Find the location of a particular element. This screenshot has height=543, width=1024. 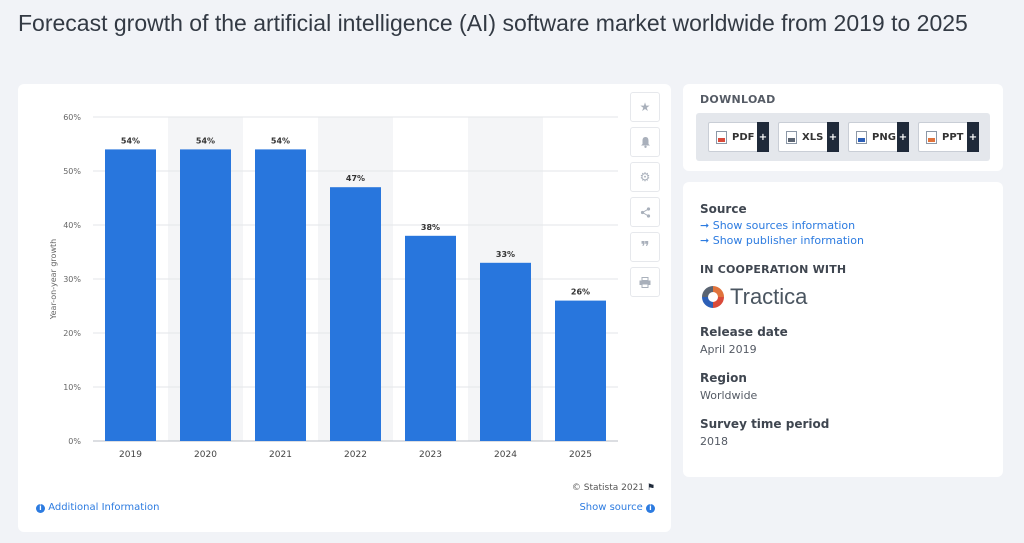

chart-tools: ★ ⚙ ❞ is located at coordinates (646, 197).